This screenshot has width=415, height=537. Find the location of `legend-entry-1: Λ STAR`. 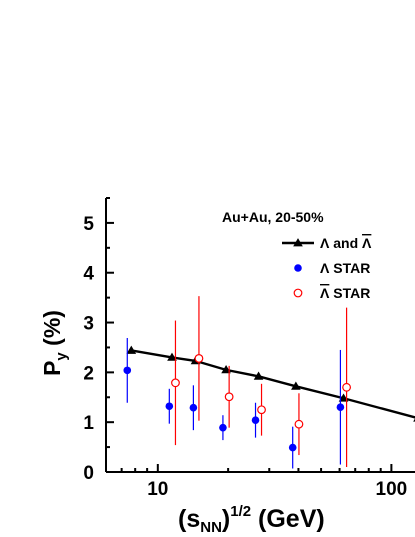

legend-entry-1: Λ STAR is located at coordinates (332, 268).